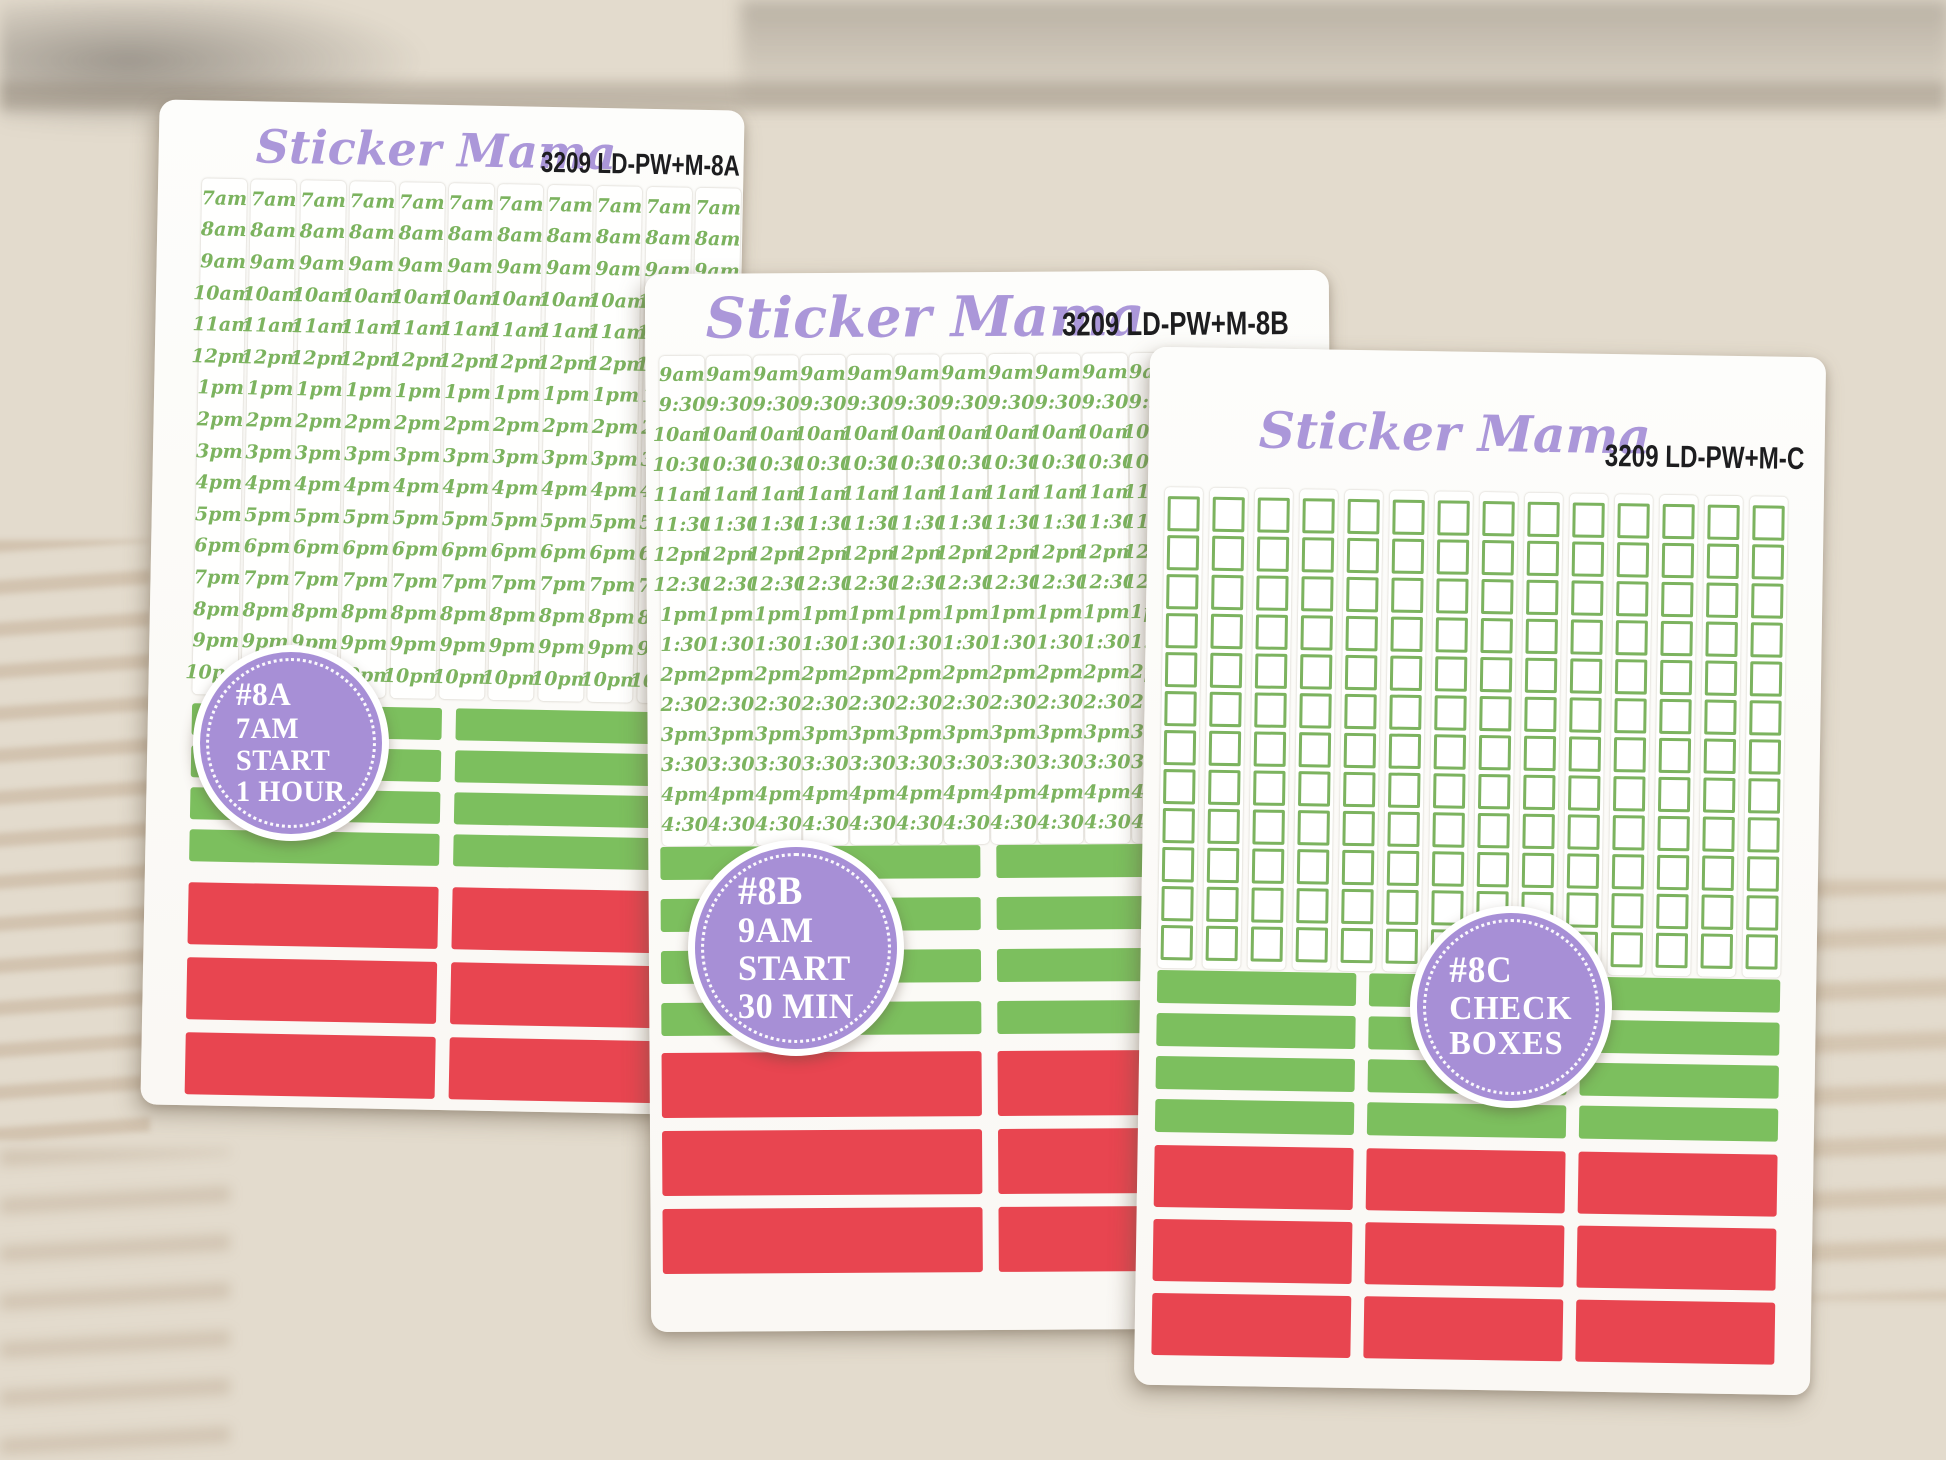 The image size is (1946, 1460). I want to click on time-label: 10am, so click(371, 296).